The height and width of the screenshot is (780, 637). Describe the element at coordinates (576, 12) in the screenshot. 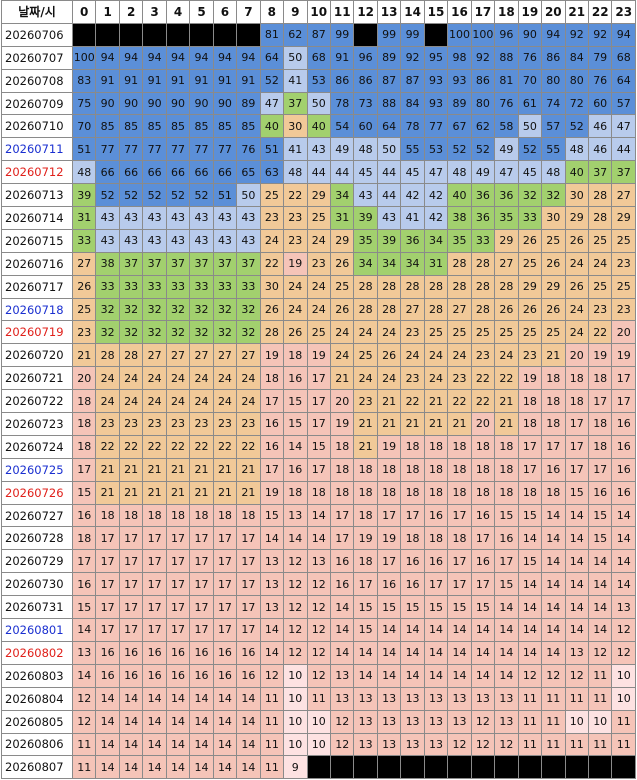

I see `hour-header: 21` at that location.